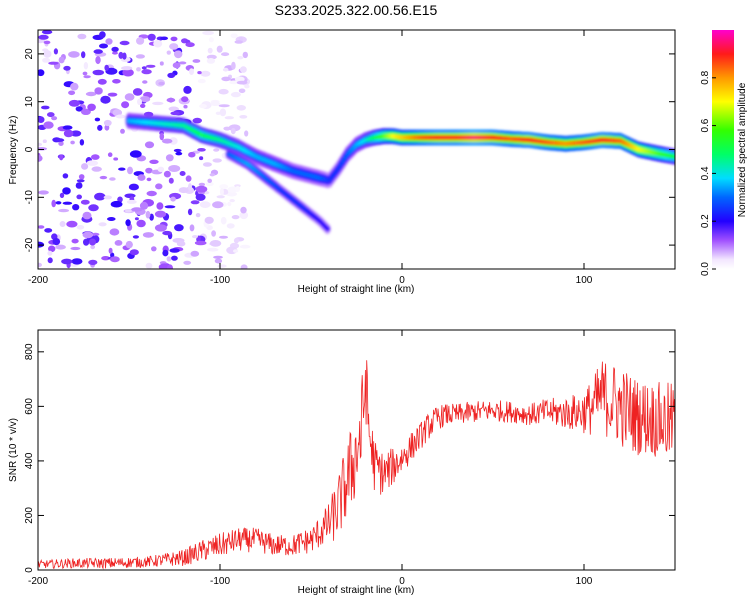 This screenshot has height=600, width=750. I want to click on colorbar-label: Normalized spectral amplitude, so click(742, 149).